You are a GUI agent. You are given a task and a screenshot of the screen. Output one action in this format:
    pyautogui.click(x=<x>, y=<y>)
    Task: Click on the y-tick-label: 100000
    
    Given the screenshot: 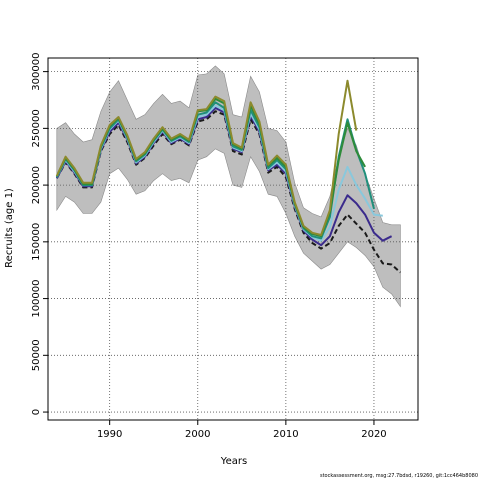 What is the action you would take?
    pyautogui.click(x=36, y=298)
    